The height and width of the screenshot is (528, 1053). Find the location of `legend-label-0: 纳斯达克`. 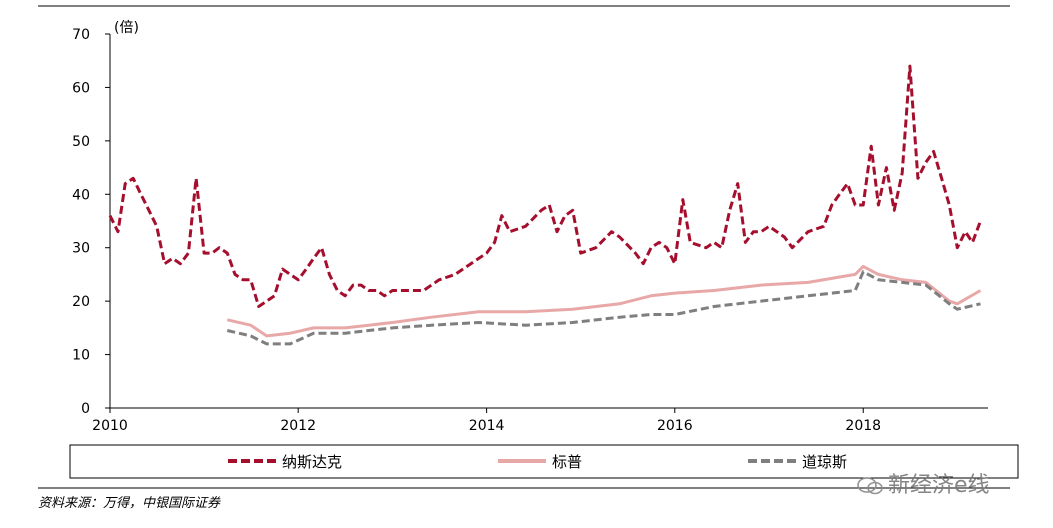

legend-label-0: 纳斯达克 is located at coordinates (312, 462).